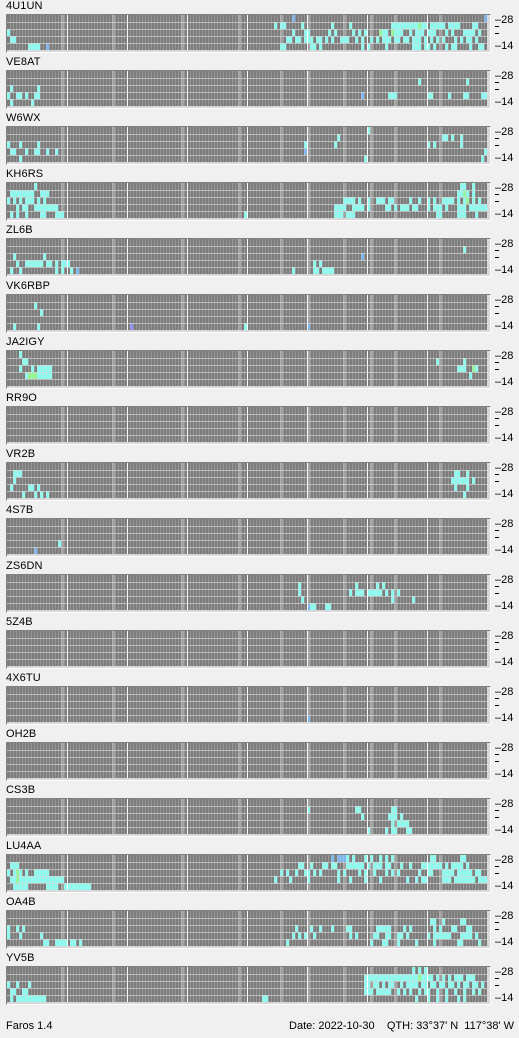  What do you see at coordinates (507, 930) in the screenshot?
I see `band-scale: –28 –14` at bounding box center [507, 930].